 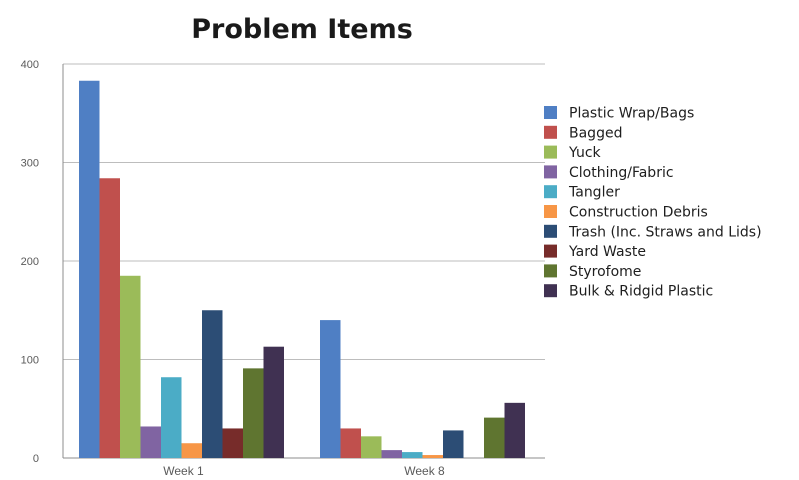 I want to click on chart-title: Problem Items, so click(x=302, y=29).